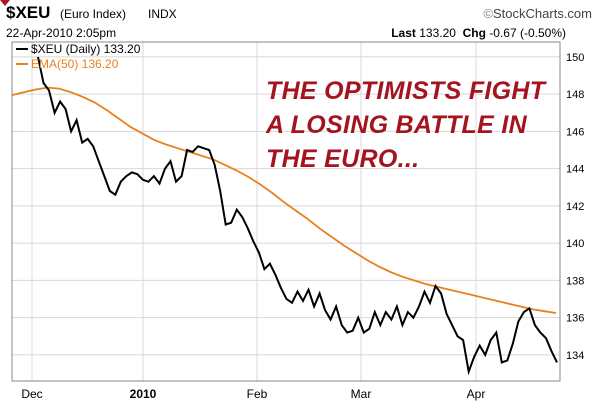 This screenshot has width=600, height=409. What do you see at coordinates (361, 394) in the screenshot?
I see `x-tick-label: Mar` at bounding box center [361, 394].